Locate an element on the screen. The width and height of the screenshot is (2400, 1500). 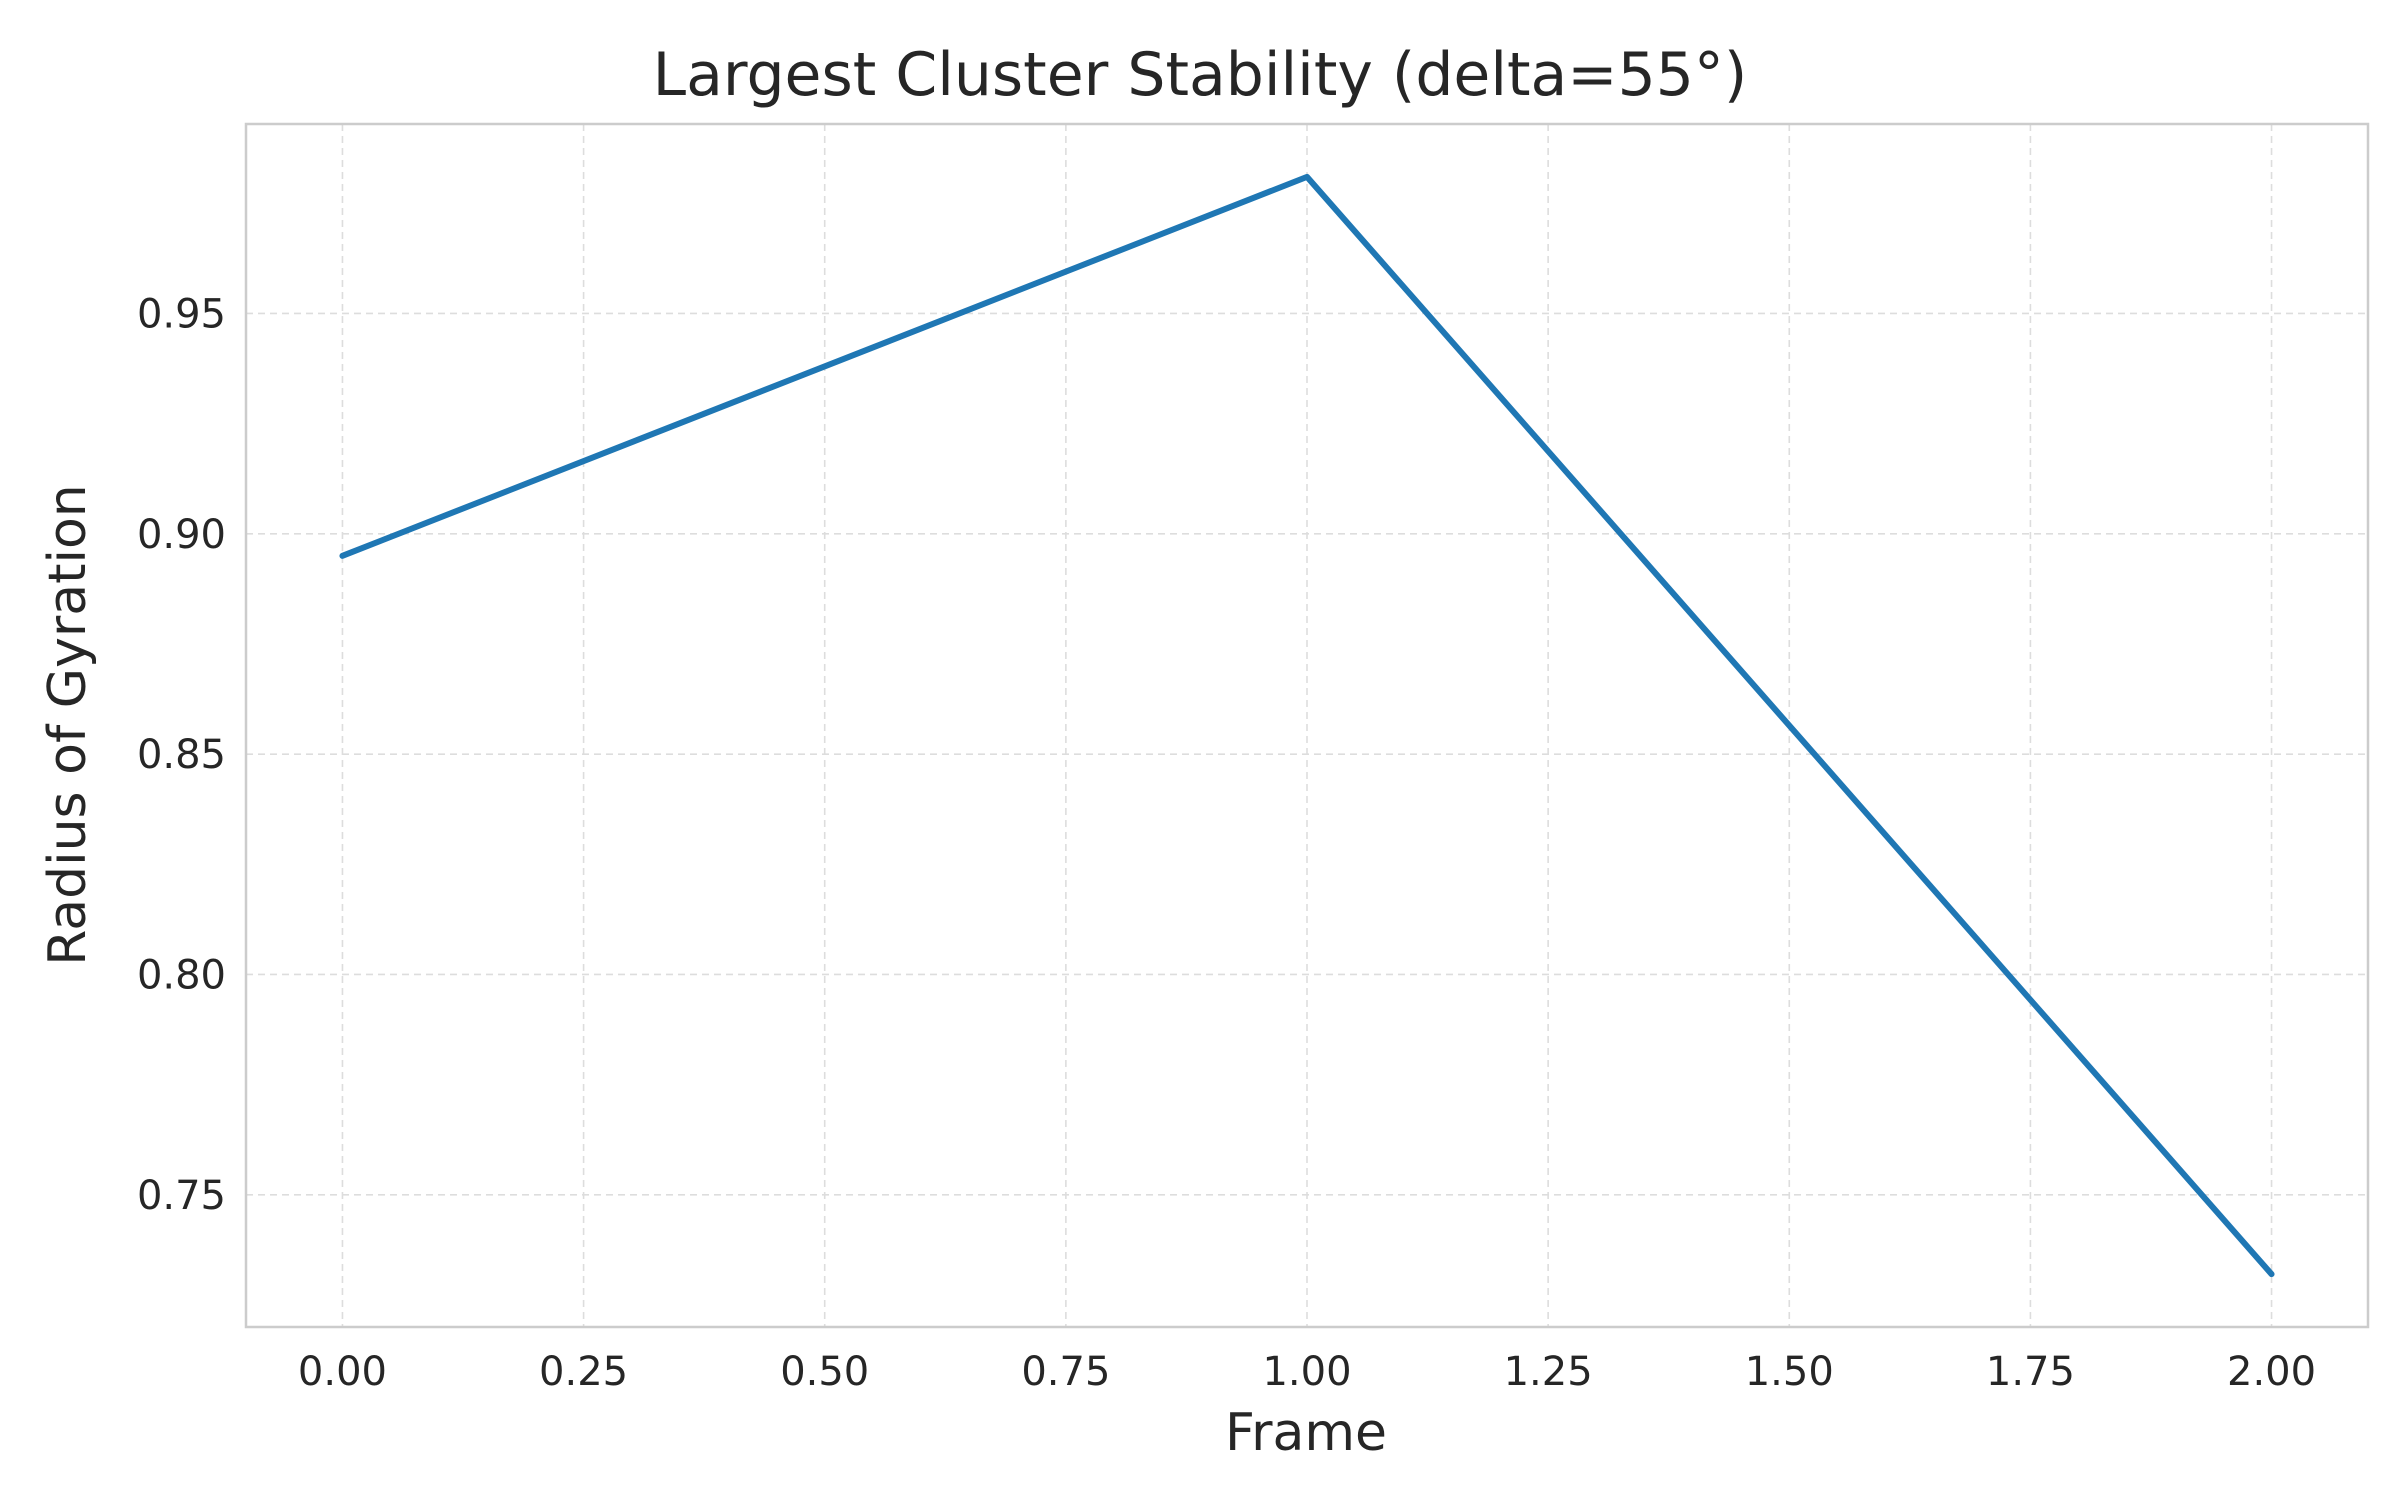
y-tick-label: 0.90 is located at coordinates (181, 535).